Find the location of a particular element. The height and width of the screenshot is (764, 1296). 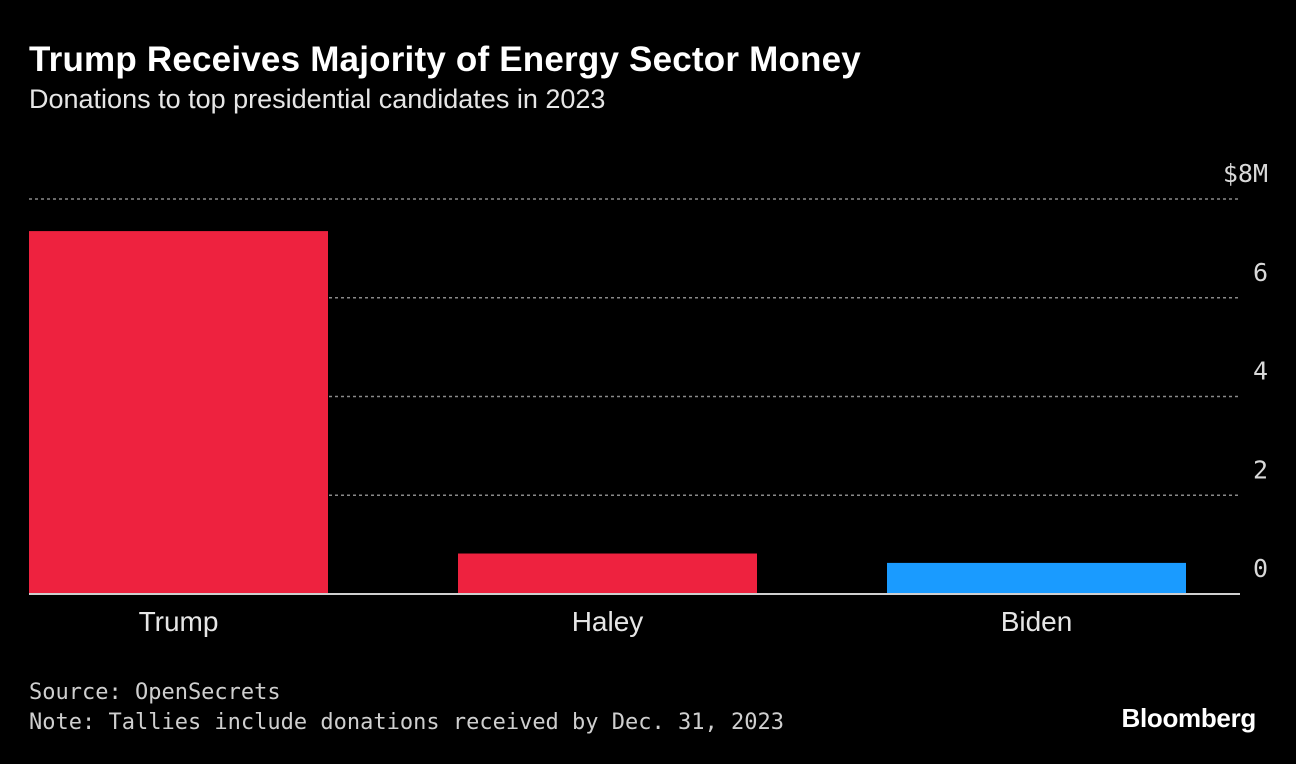

bar-trump is located at coordinates (178, 412).